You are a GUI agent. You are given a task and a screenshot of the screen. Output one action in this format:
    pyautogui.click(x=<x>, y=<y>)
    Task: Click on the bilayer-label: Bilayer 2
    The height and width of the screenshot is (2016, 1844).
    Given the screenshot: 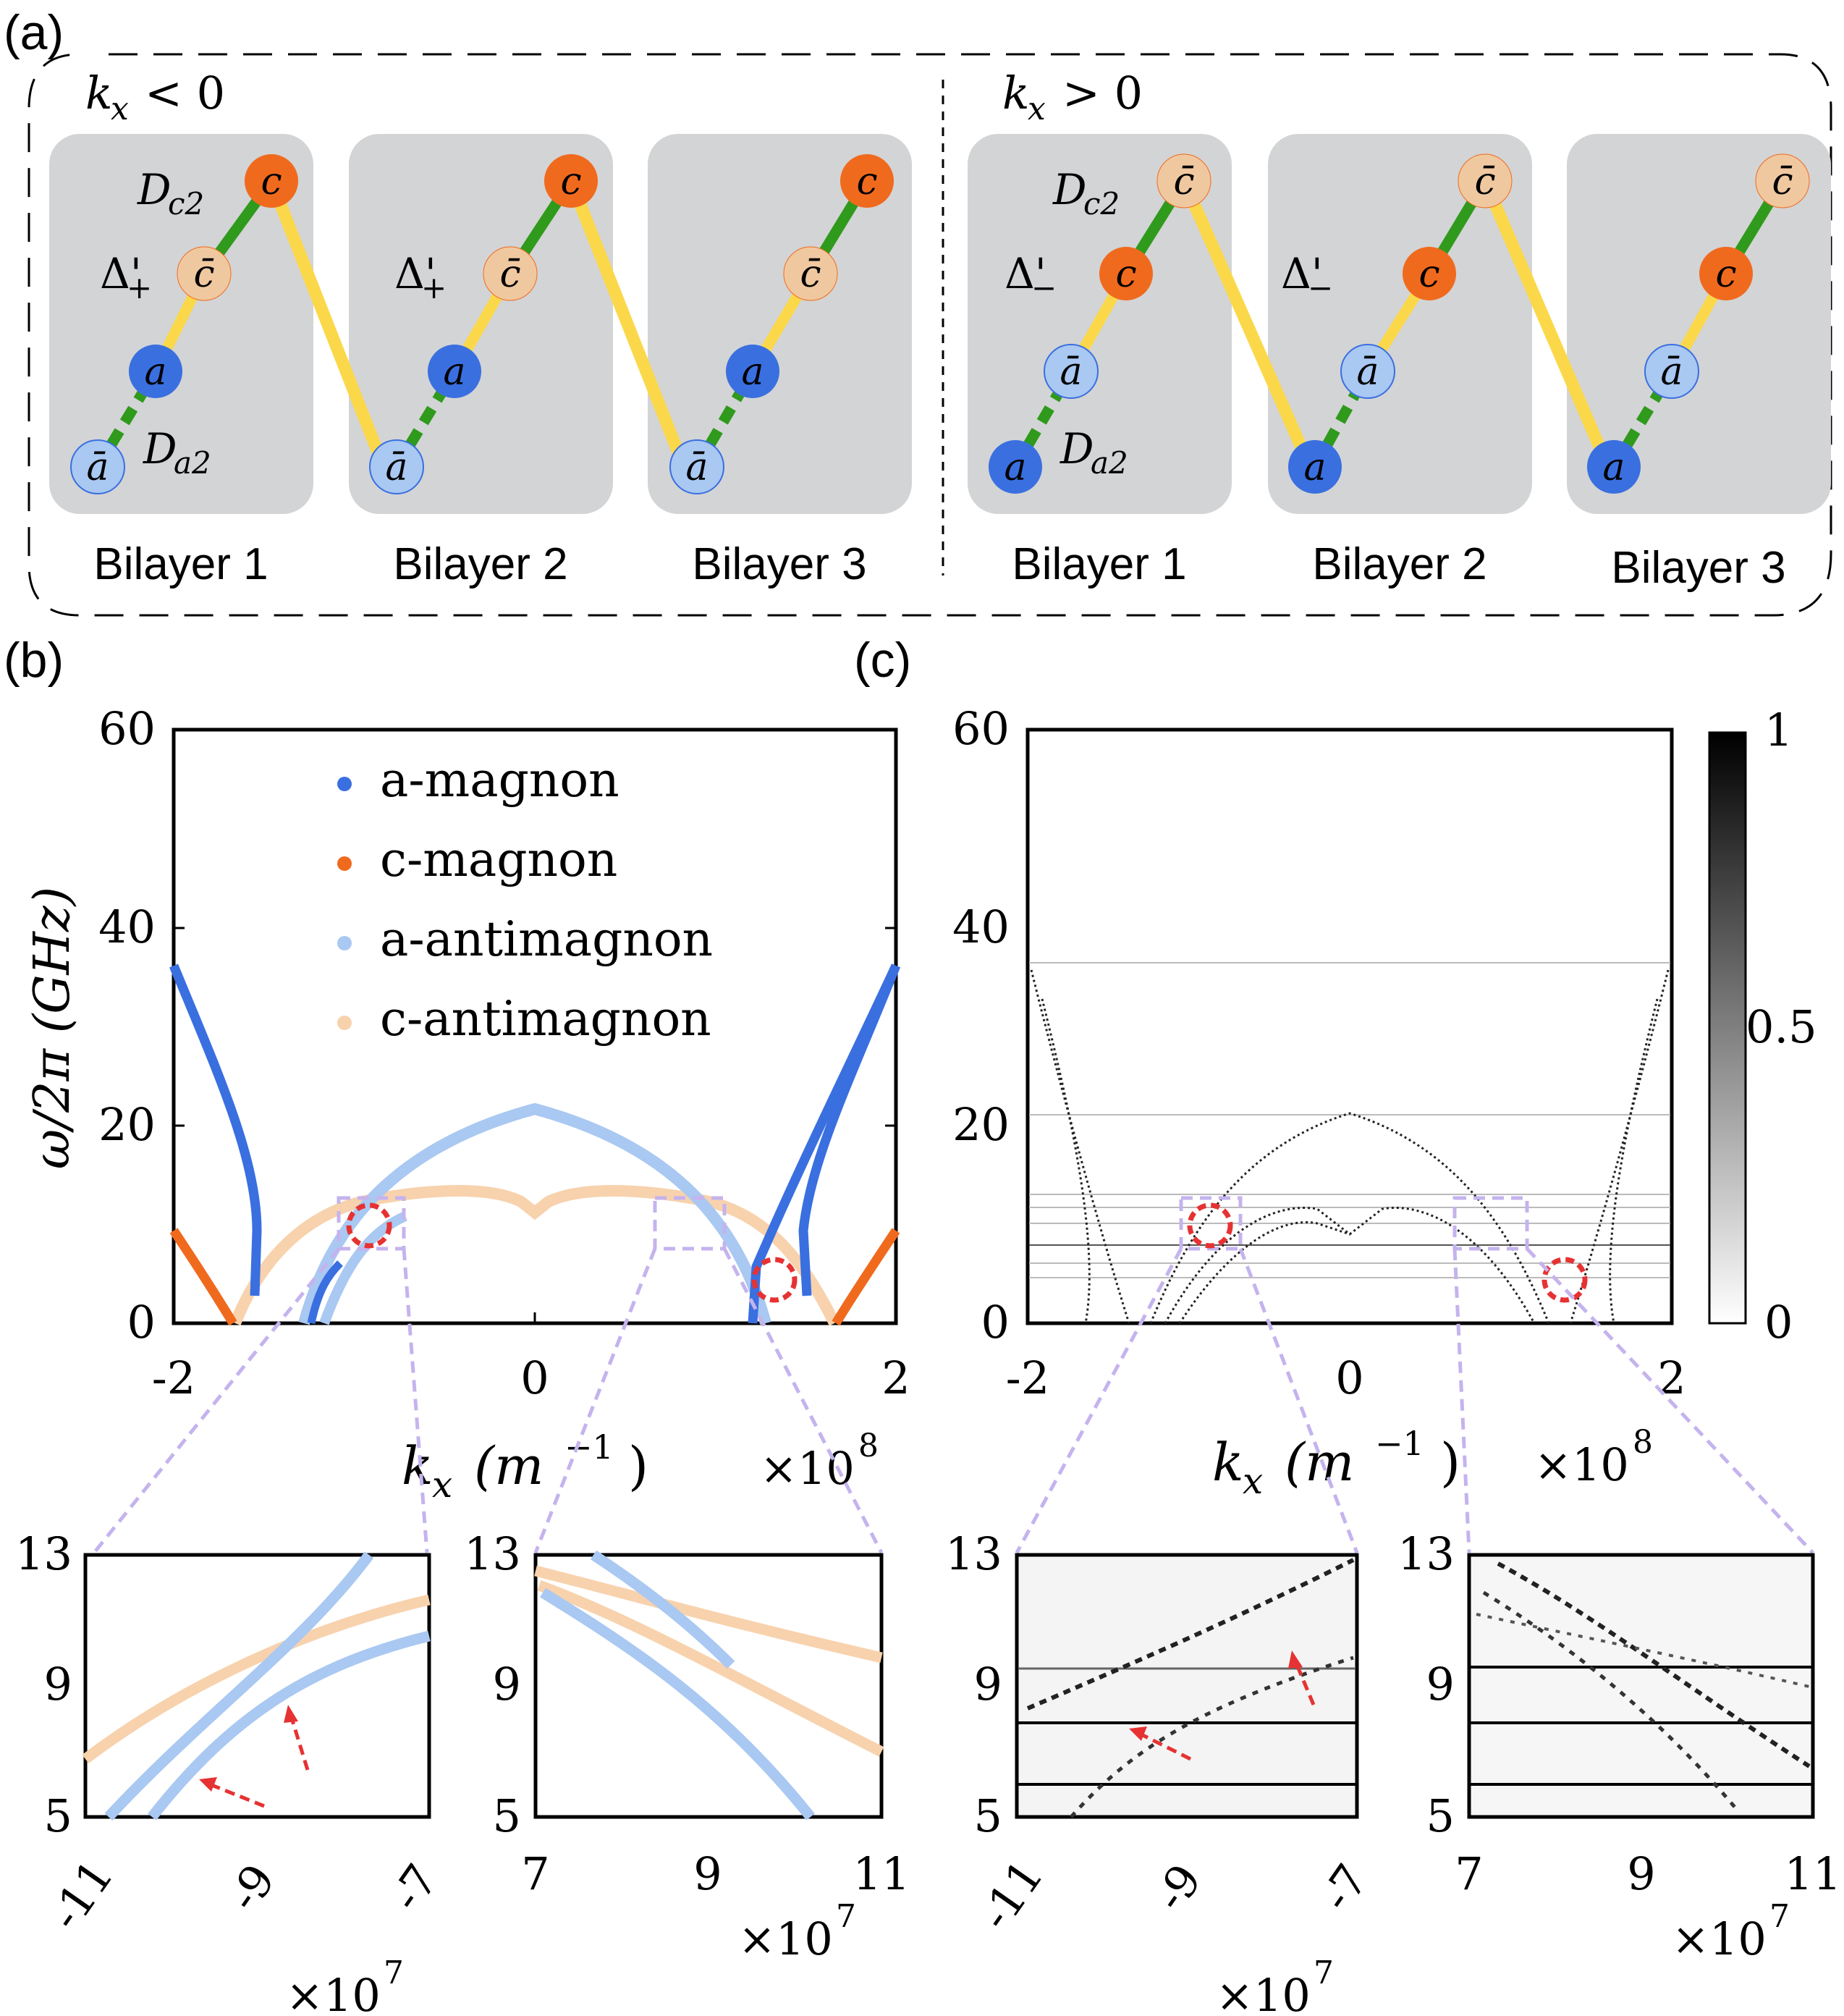 What is the action you would take?
    pyautogui.click(x=480, y=564)
    